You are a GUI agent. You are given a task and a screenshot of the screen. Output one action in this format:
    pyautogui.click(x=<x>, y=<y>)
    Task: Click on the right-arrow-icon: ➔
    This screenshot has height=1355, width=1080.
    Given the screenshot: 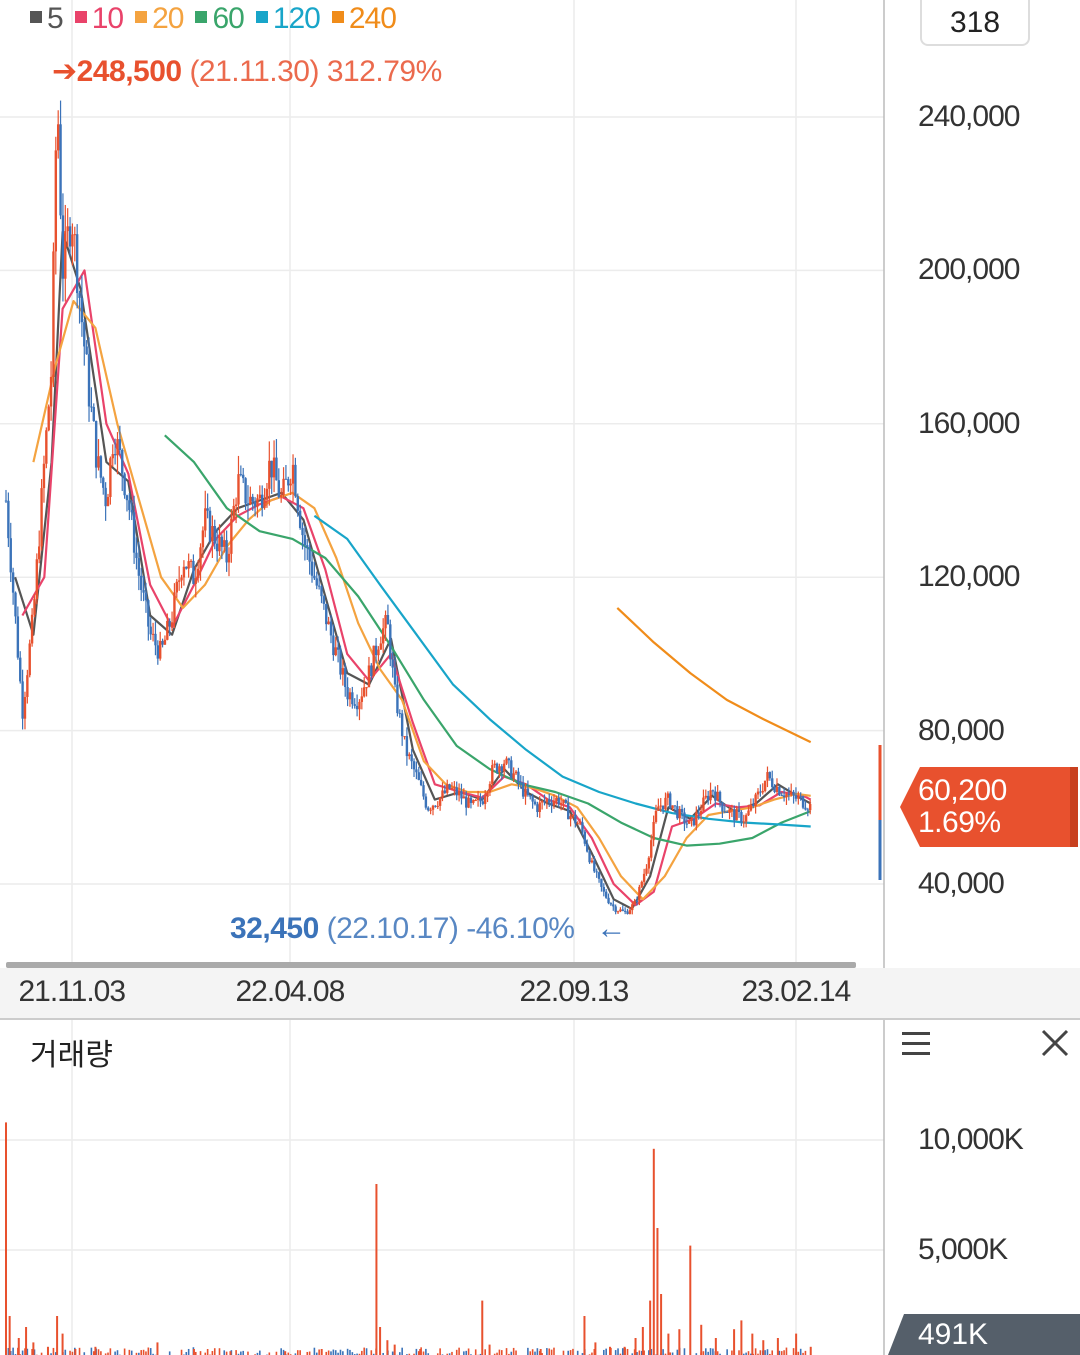 What is the action you would take?
    pyautogui.click(x=64, y=71)
    